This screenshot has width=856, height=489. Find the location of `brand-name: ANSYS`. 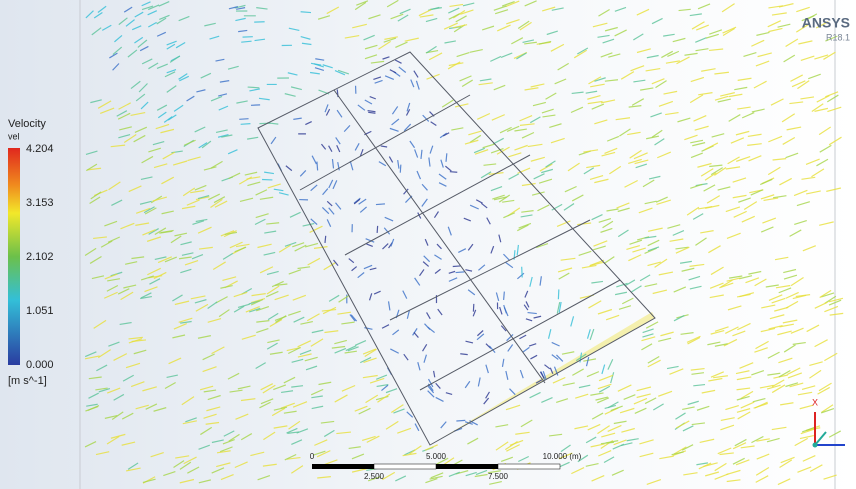

brand-name: ANSYS is located at coordinates (826, 23).